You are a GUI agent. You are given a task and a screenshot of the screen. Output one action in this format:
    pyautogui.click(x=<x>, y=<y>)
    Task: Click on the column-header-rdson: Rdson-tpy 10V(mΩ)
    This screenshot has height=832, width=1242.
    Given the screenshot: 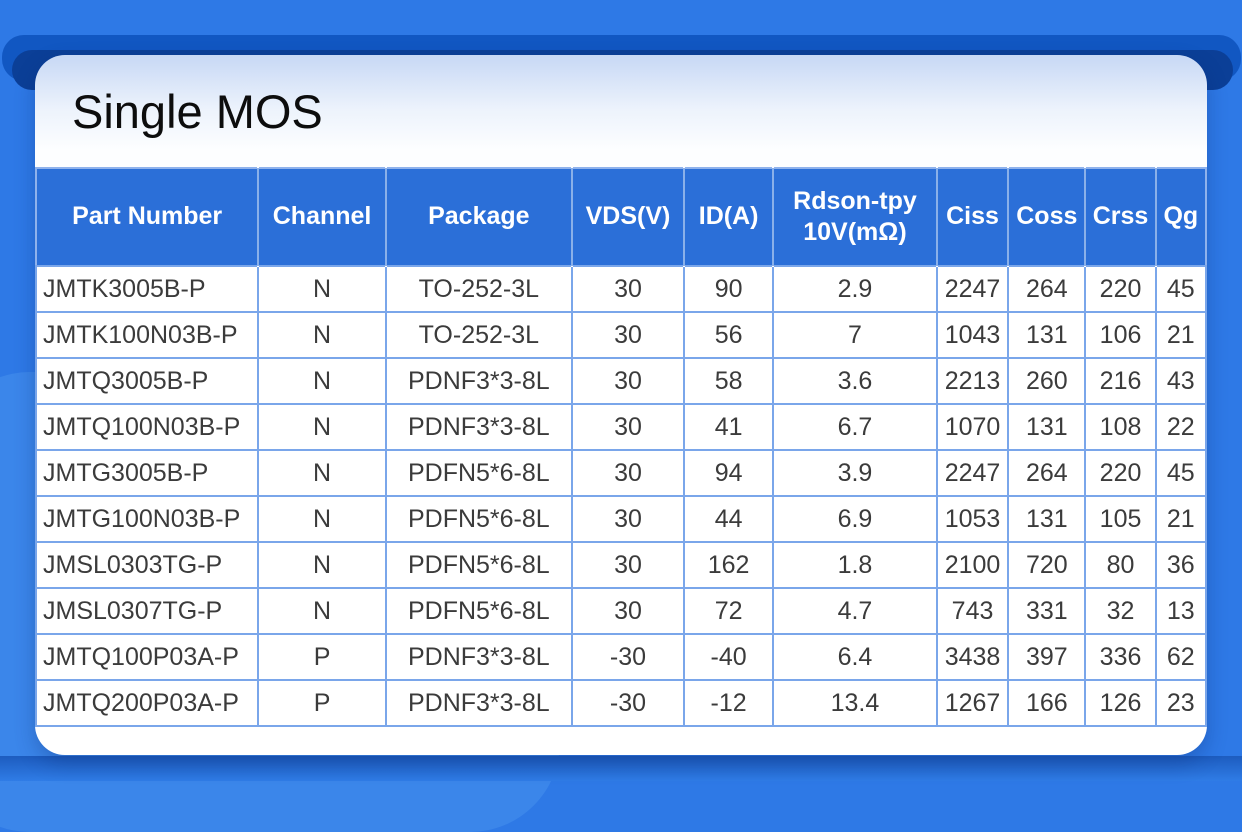 What is the action you would take?
    pyautogui.click(x=854, y=217)
    